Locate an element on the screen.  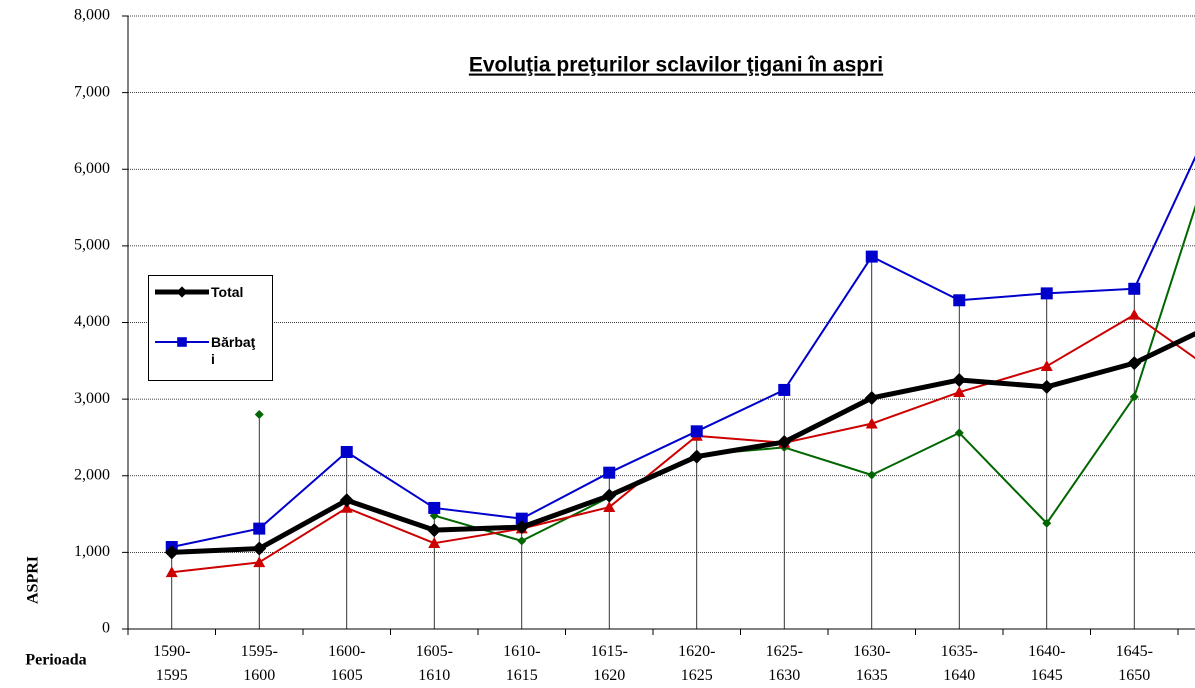
x-tick-label-line: 1605 is located at coordinates (347, 675).